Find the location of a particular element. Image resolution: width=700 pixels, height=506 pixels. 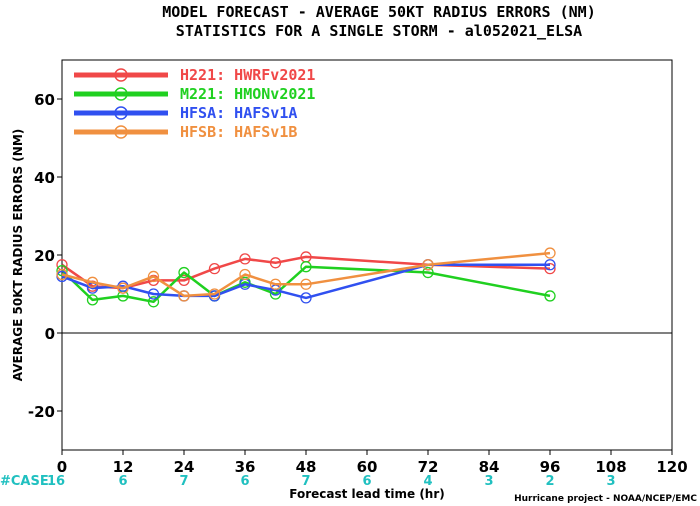

legend-label: HFSB: HAFSv1B is located at coordinates (238, 132).